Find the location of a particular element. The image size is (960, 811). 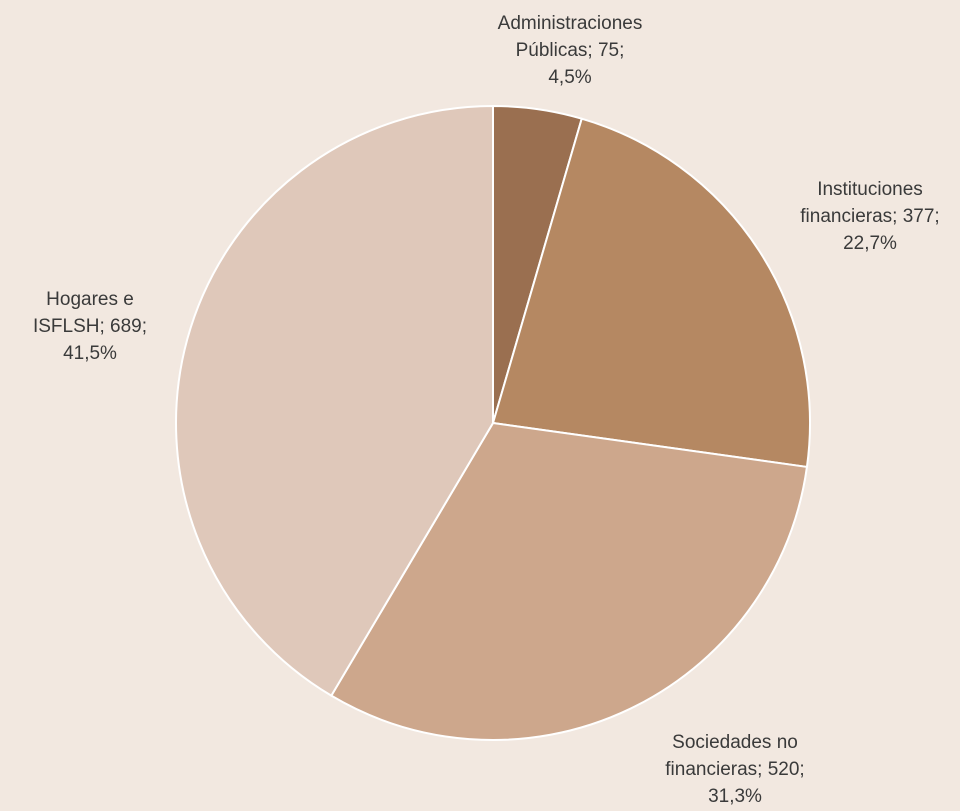

slice-label-line: financieras; 377; is located at coordinates (869, 216).